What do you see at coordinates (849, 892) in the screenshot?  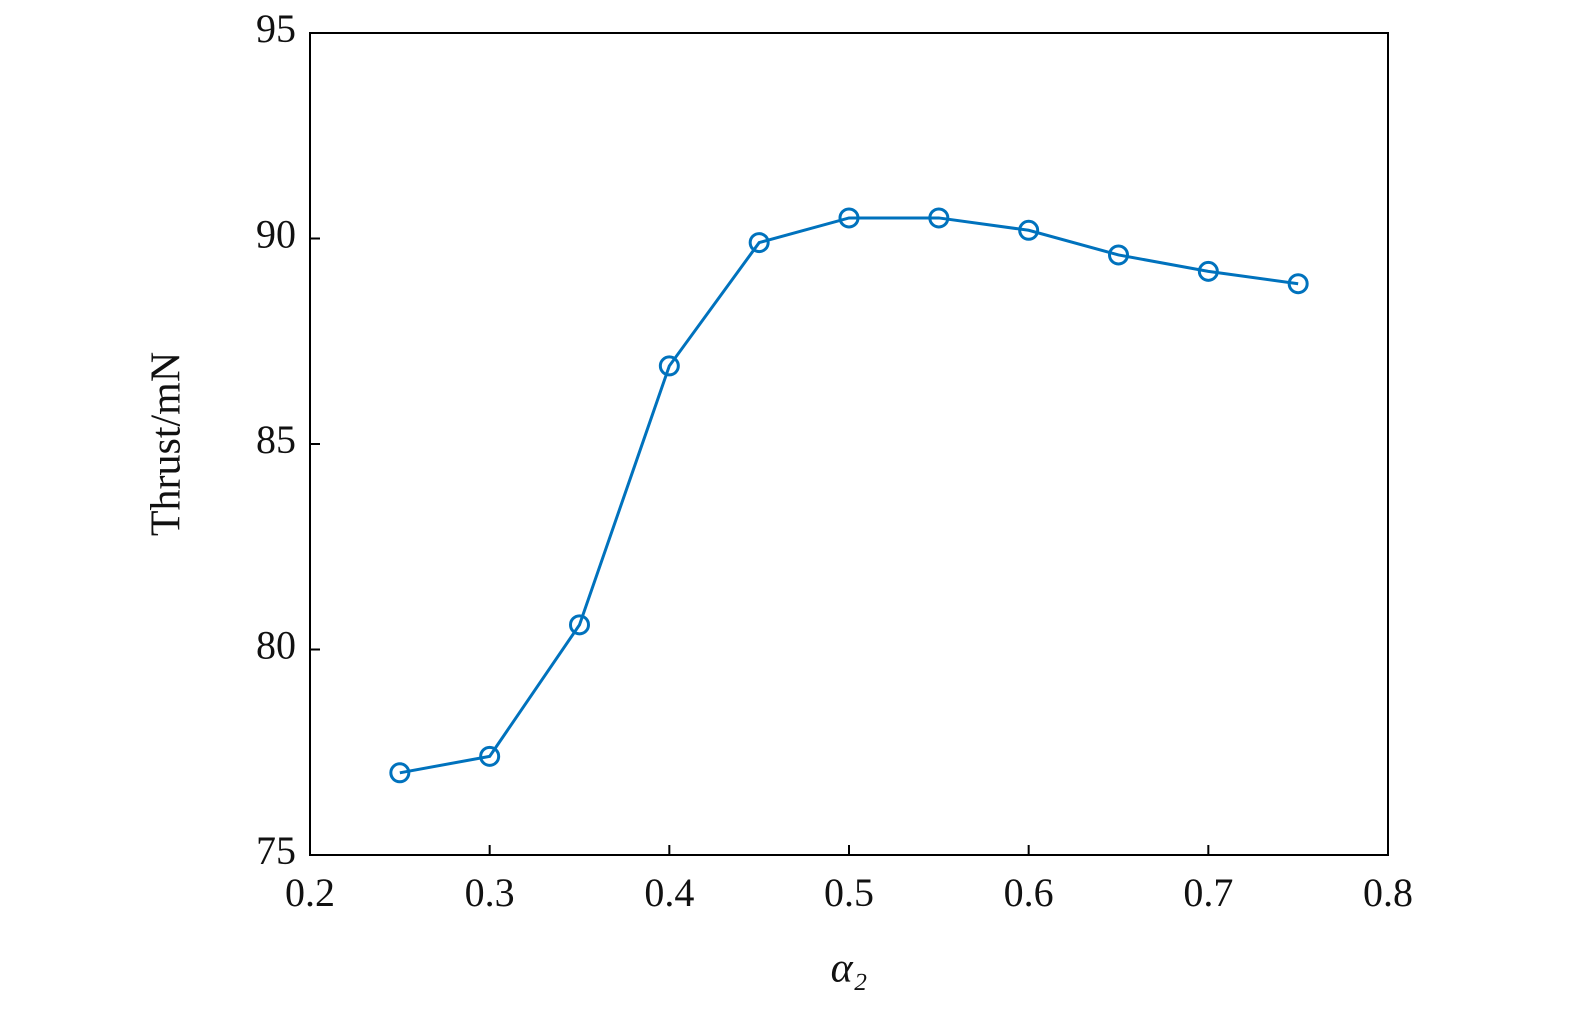 I see `x-tick-label: 0.5` at bounding box center [849, 892].